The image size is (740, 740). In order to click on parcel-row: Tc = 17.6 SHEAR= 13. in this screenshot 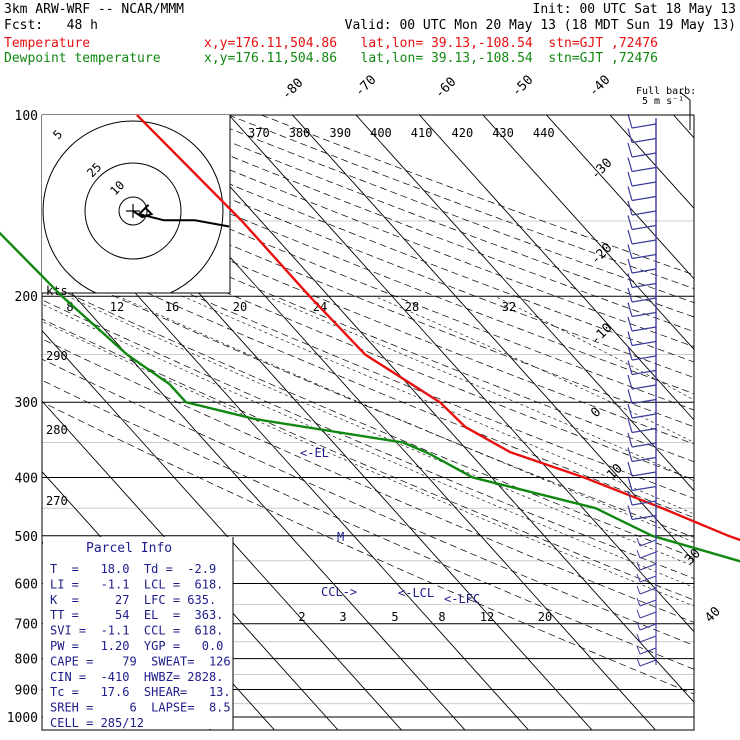, I will do `click(140, 692)`.